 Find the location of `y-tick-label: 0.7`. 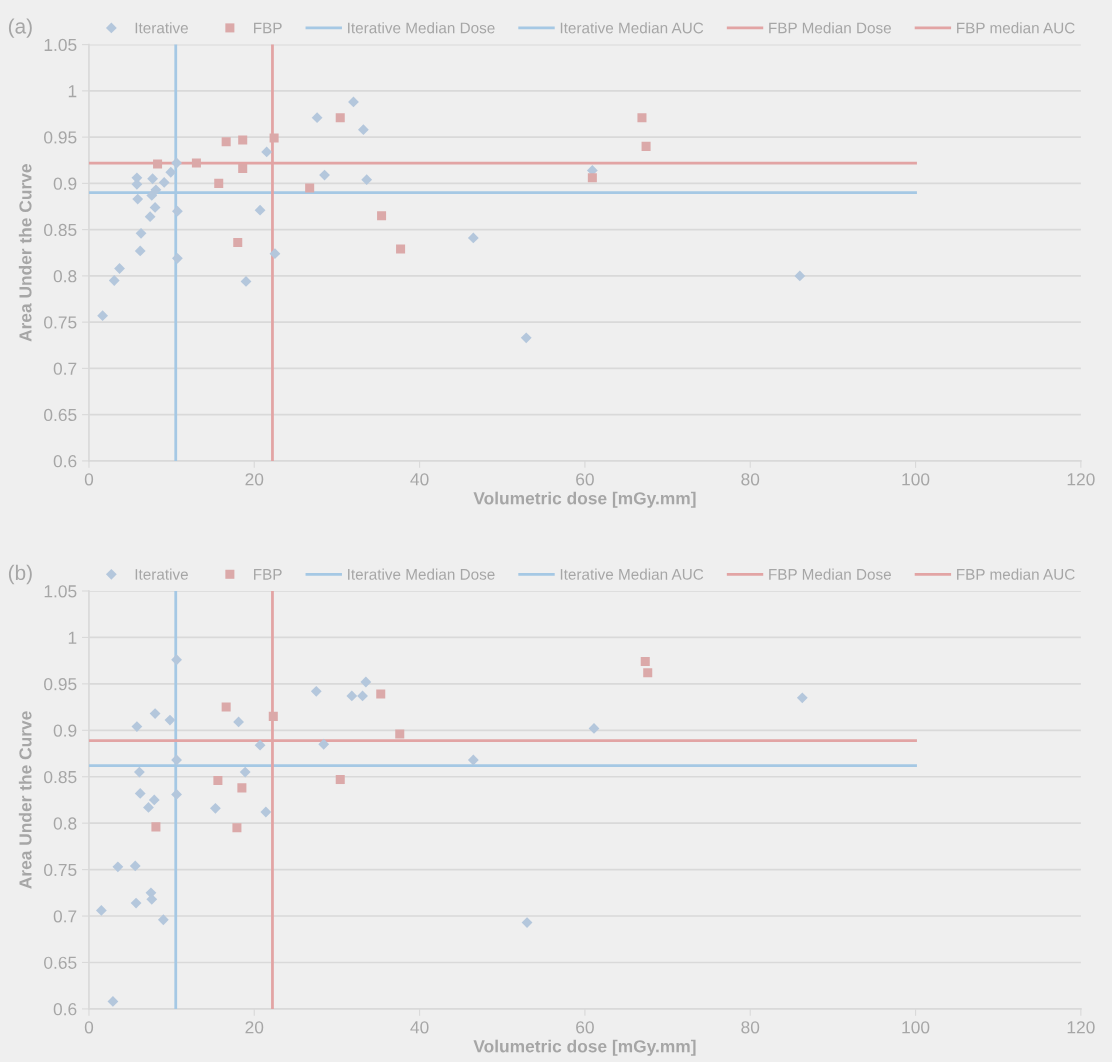

y-tick-label: 0.7 is located at coordinates (65, 916).